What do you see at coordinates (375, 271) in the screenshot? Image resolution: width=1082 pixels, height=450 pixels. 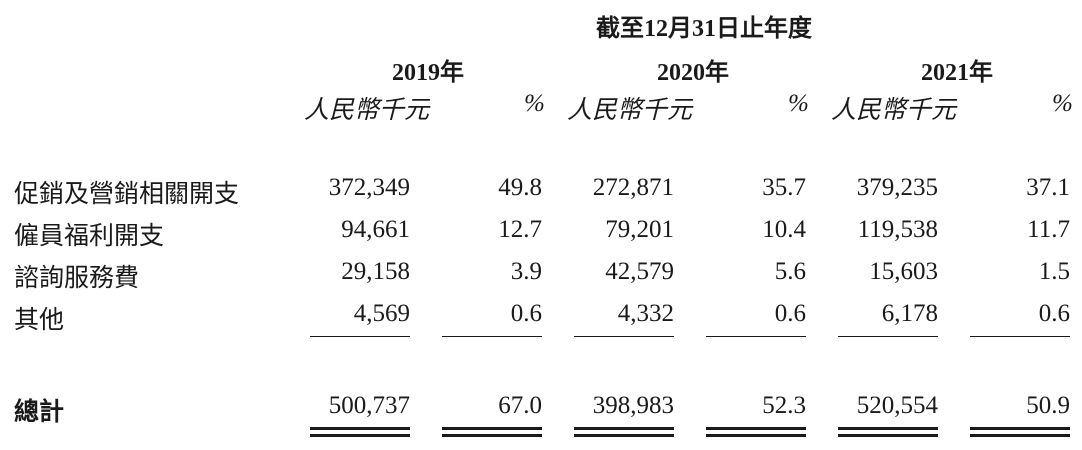 I see `table-cell: 29,158` at bounding box center [375, 271].